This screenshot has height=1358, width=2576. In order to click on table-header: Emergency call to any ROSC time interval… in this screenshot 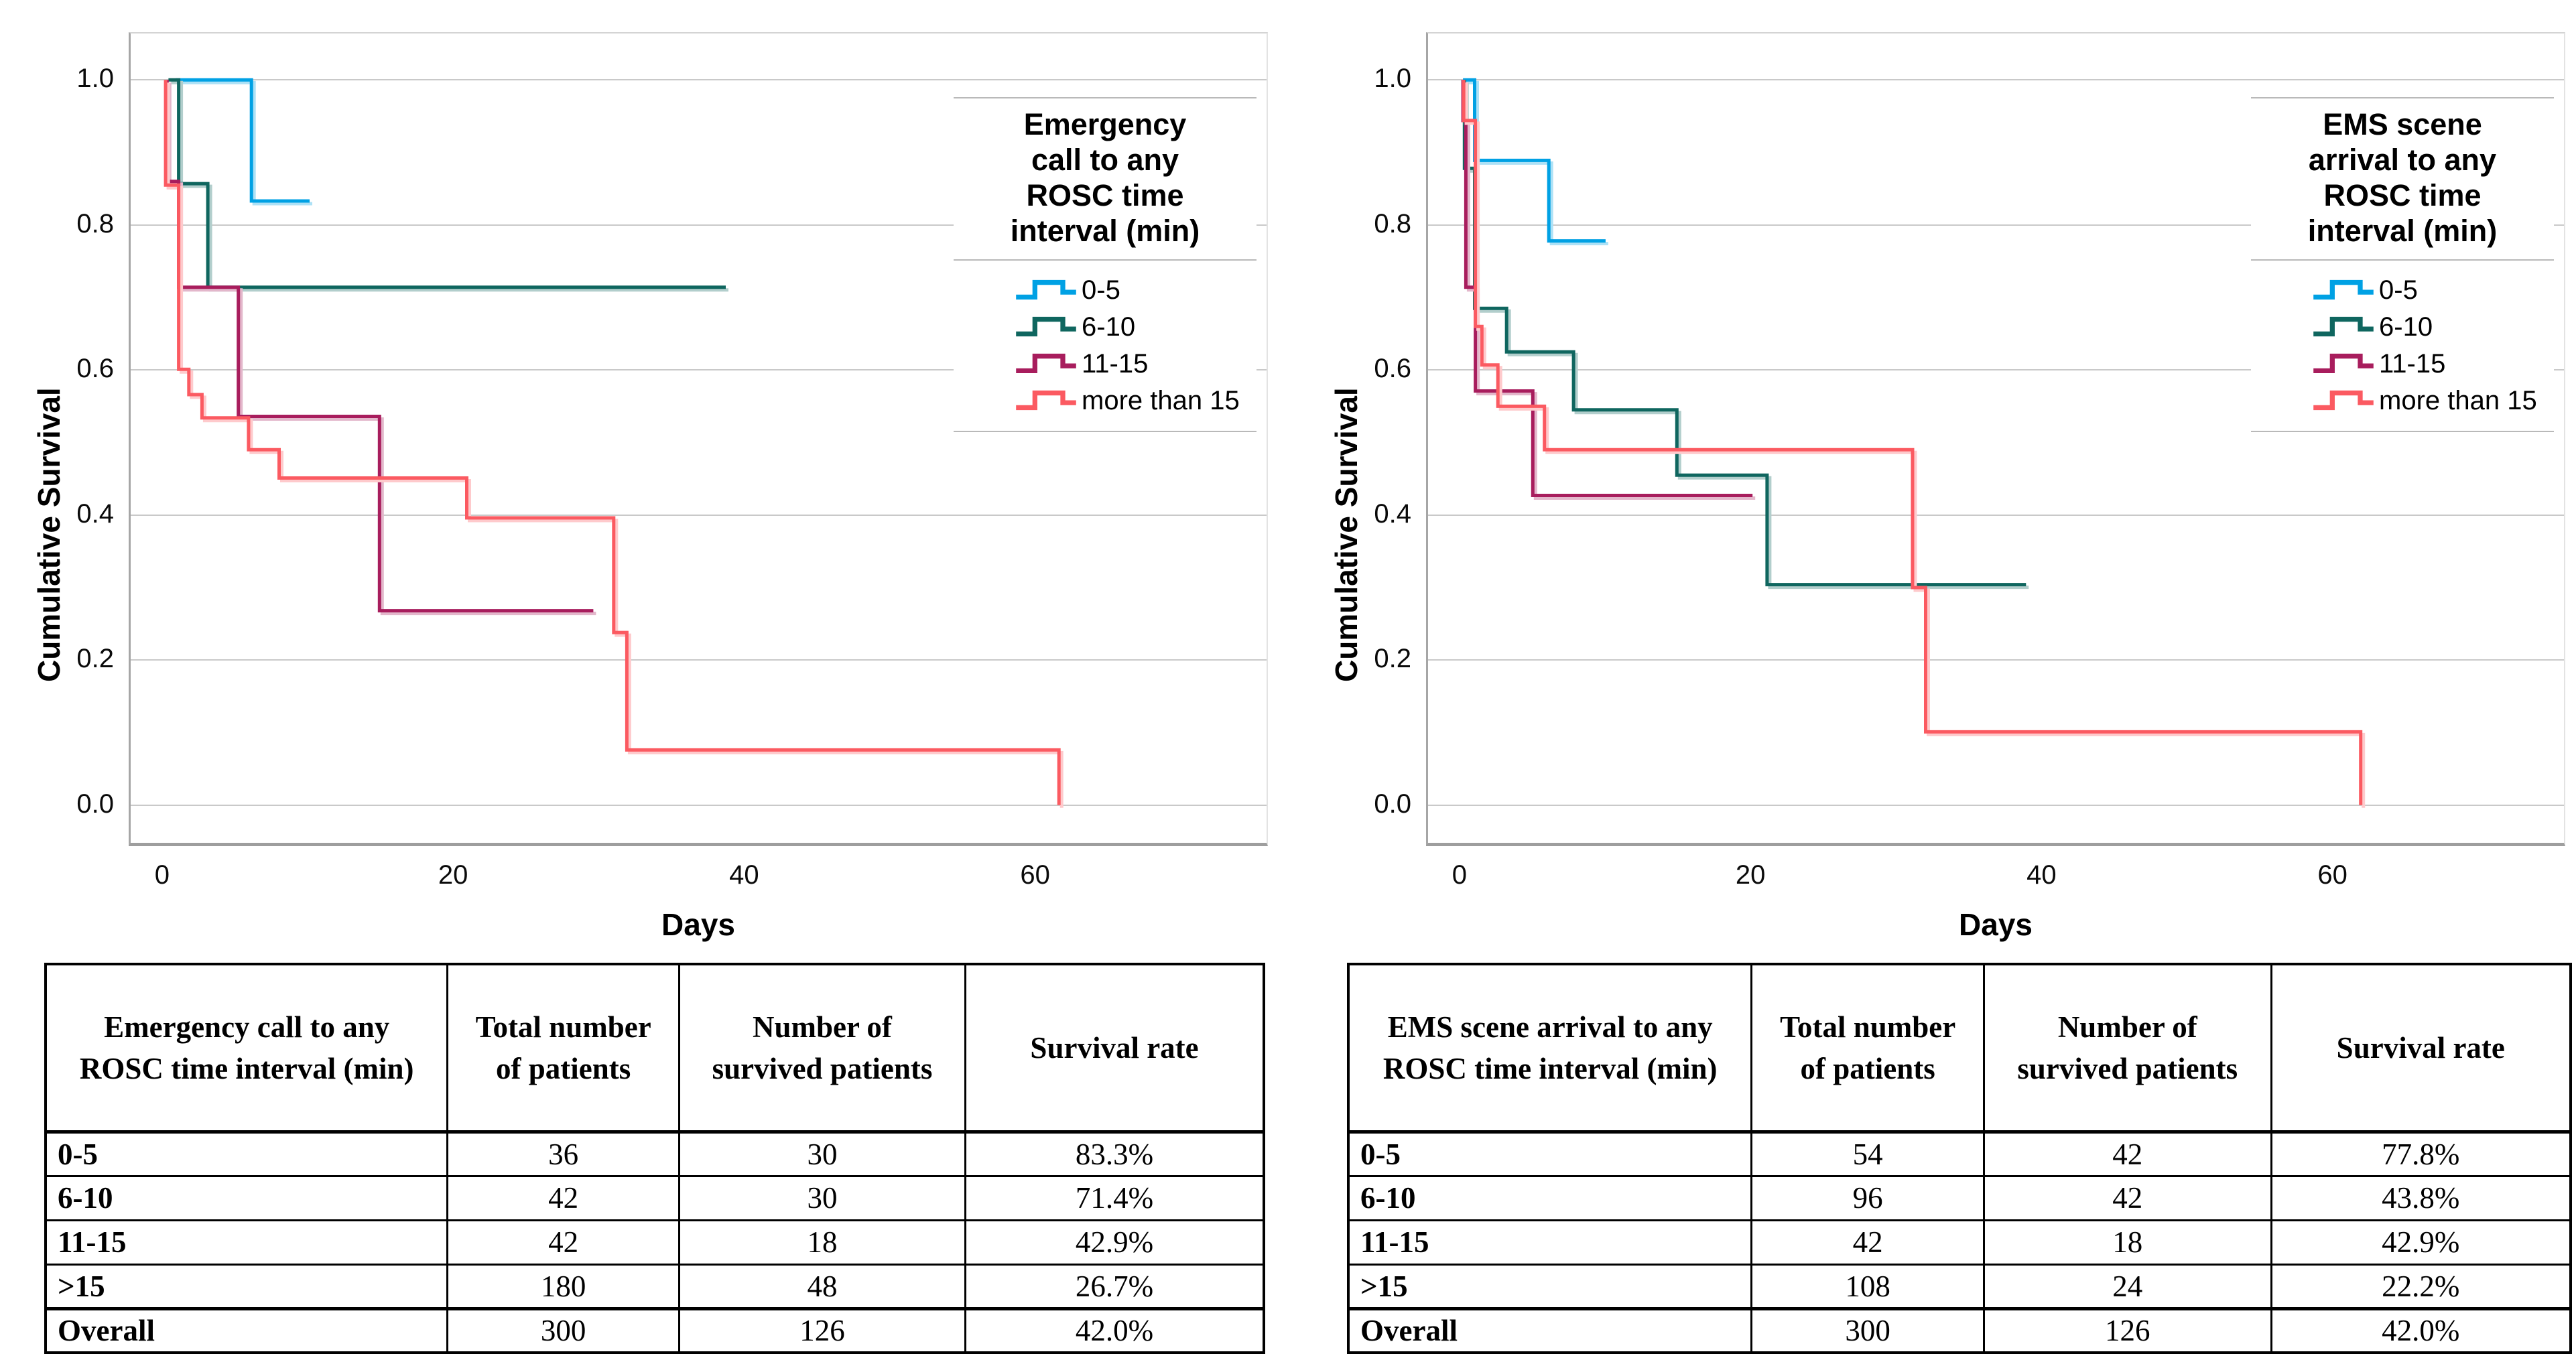, I will do `click(654, 1049)`.